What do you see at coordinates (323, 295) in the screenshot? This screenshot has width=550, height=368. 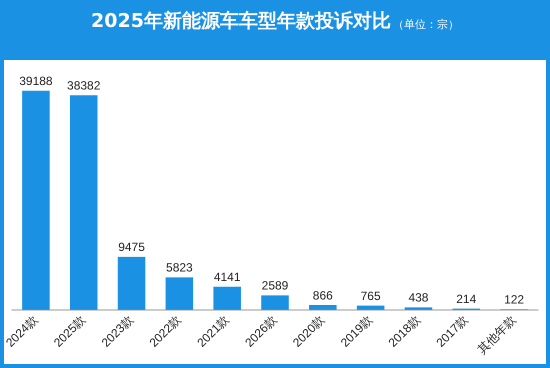 I see `data-label: 866` at bounding box center [323, 295].